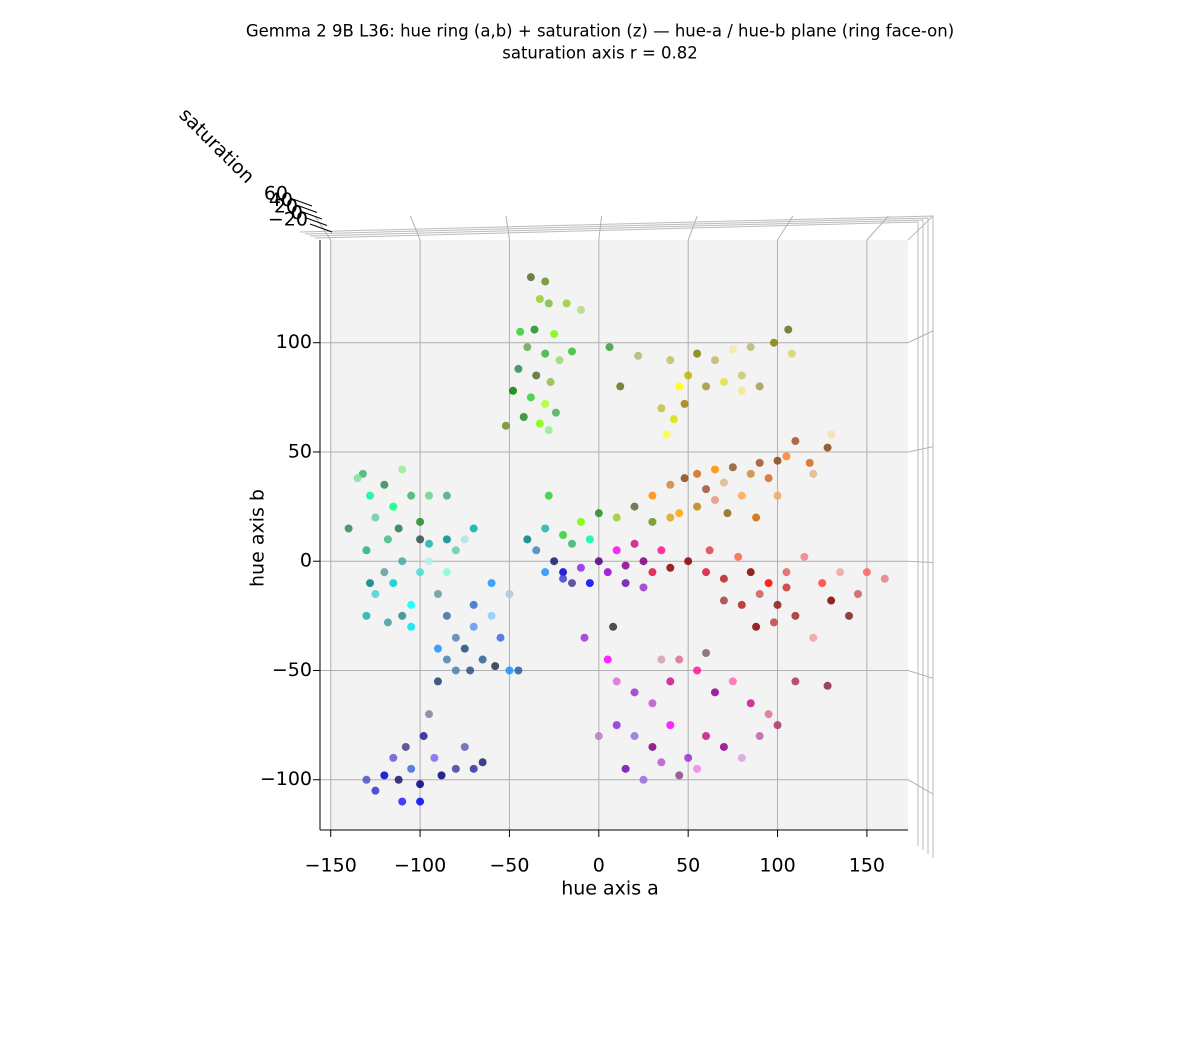 This screenshot has width=1200, height=1050. I want to click on y-tick-label: 50, so click(300, 451).